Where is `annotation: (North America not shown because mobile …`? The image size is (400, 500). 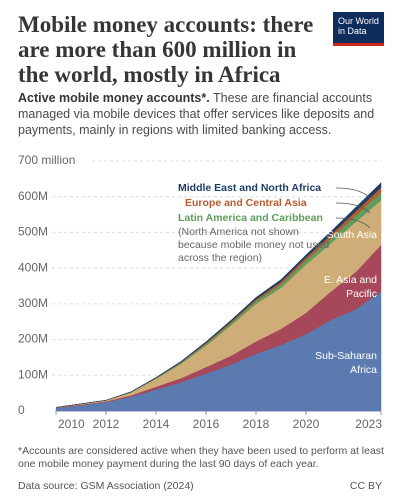
annotation: (North America not shown because mobile … is located at coordinates (254, 245).